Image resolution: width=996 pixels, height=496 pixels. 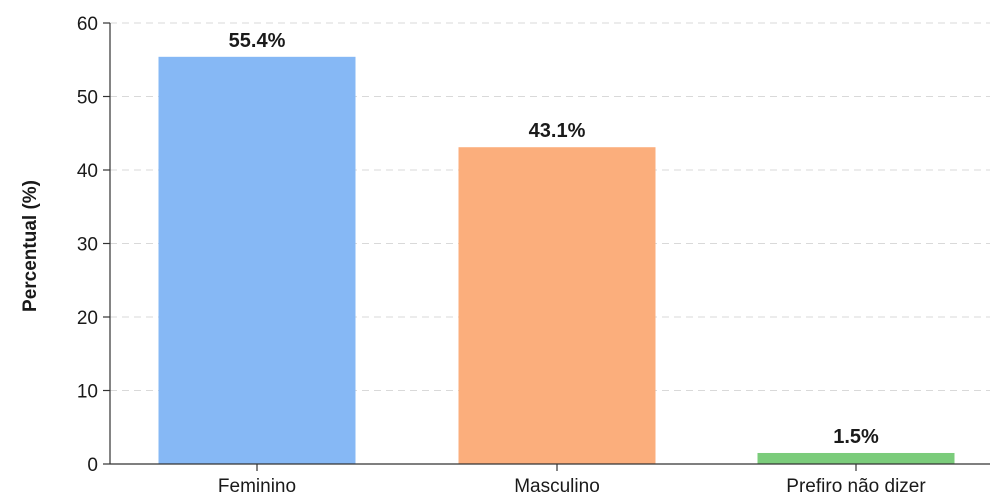 I want to click on bar-value-label: 55.4%, so click(x=257, y=41).